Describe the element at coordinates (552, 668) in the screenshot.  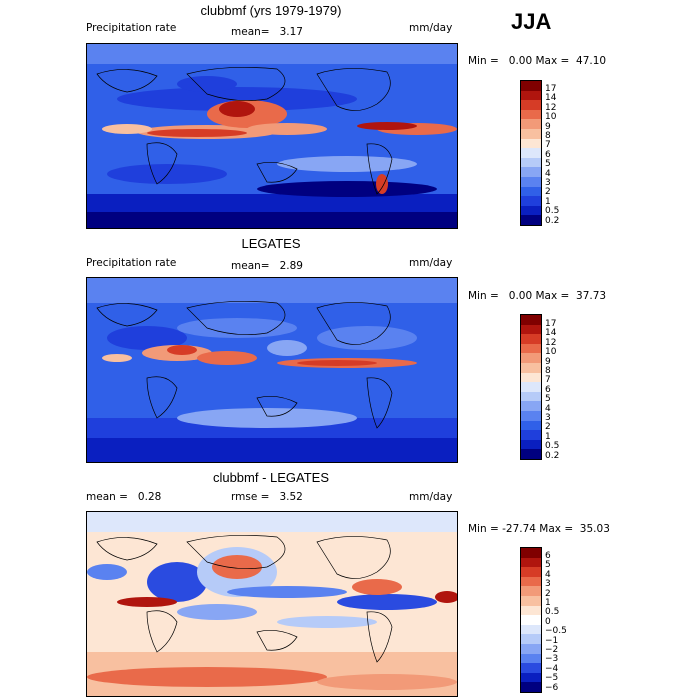
I see `colorbar-tick-label: −4` at that location.